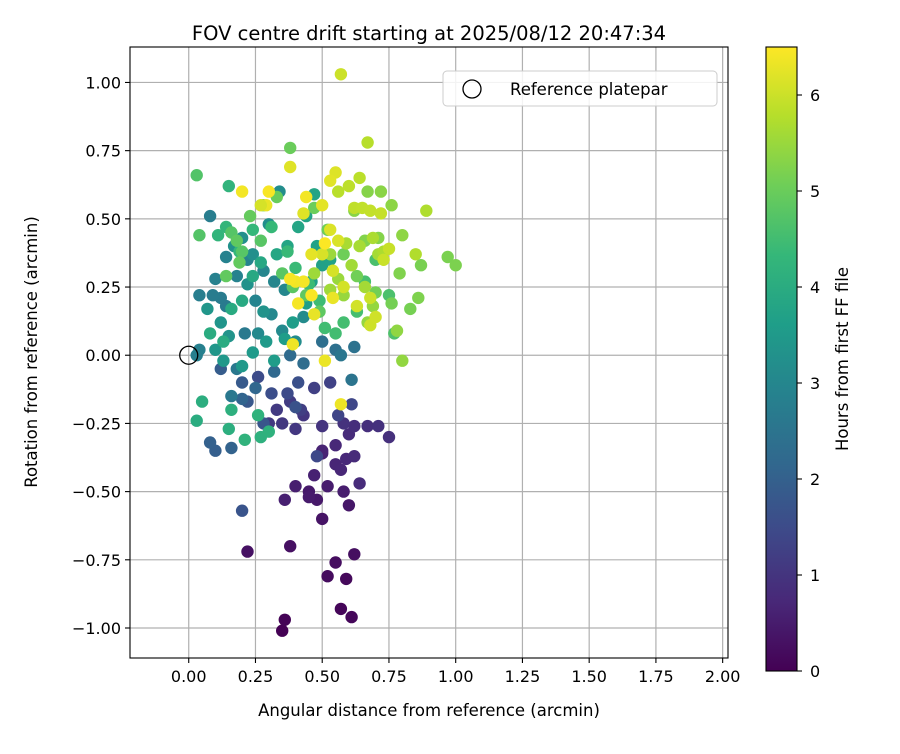 The image size is (900, 754). Describe the element at coordinates (815, 383) in the screenshot. I see `colorbar-tick-label: 3` at that location.